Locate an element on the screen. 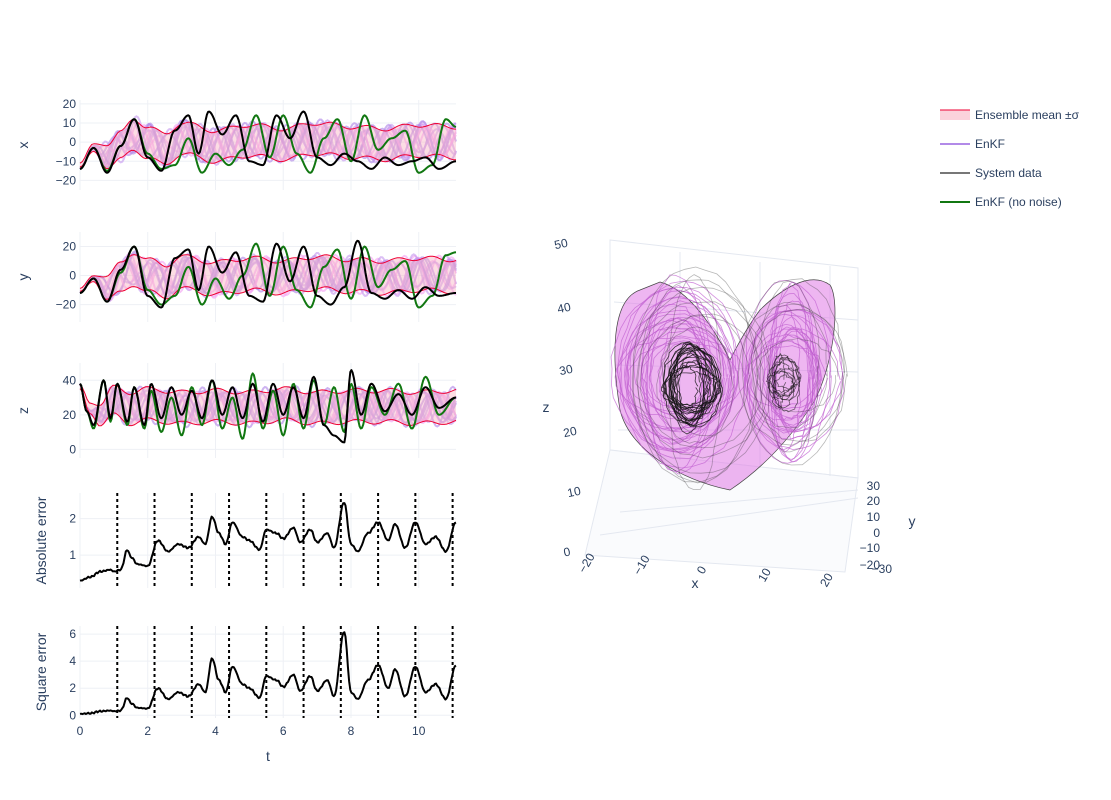  y-tick-label-3d: −20 is located at coordinates (870, 565).